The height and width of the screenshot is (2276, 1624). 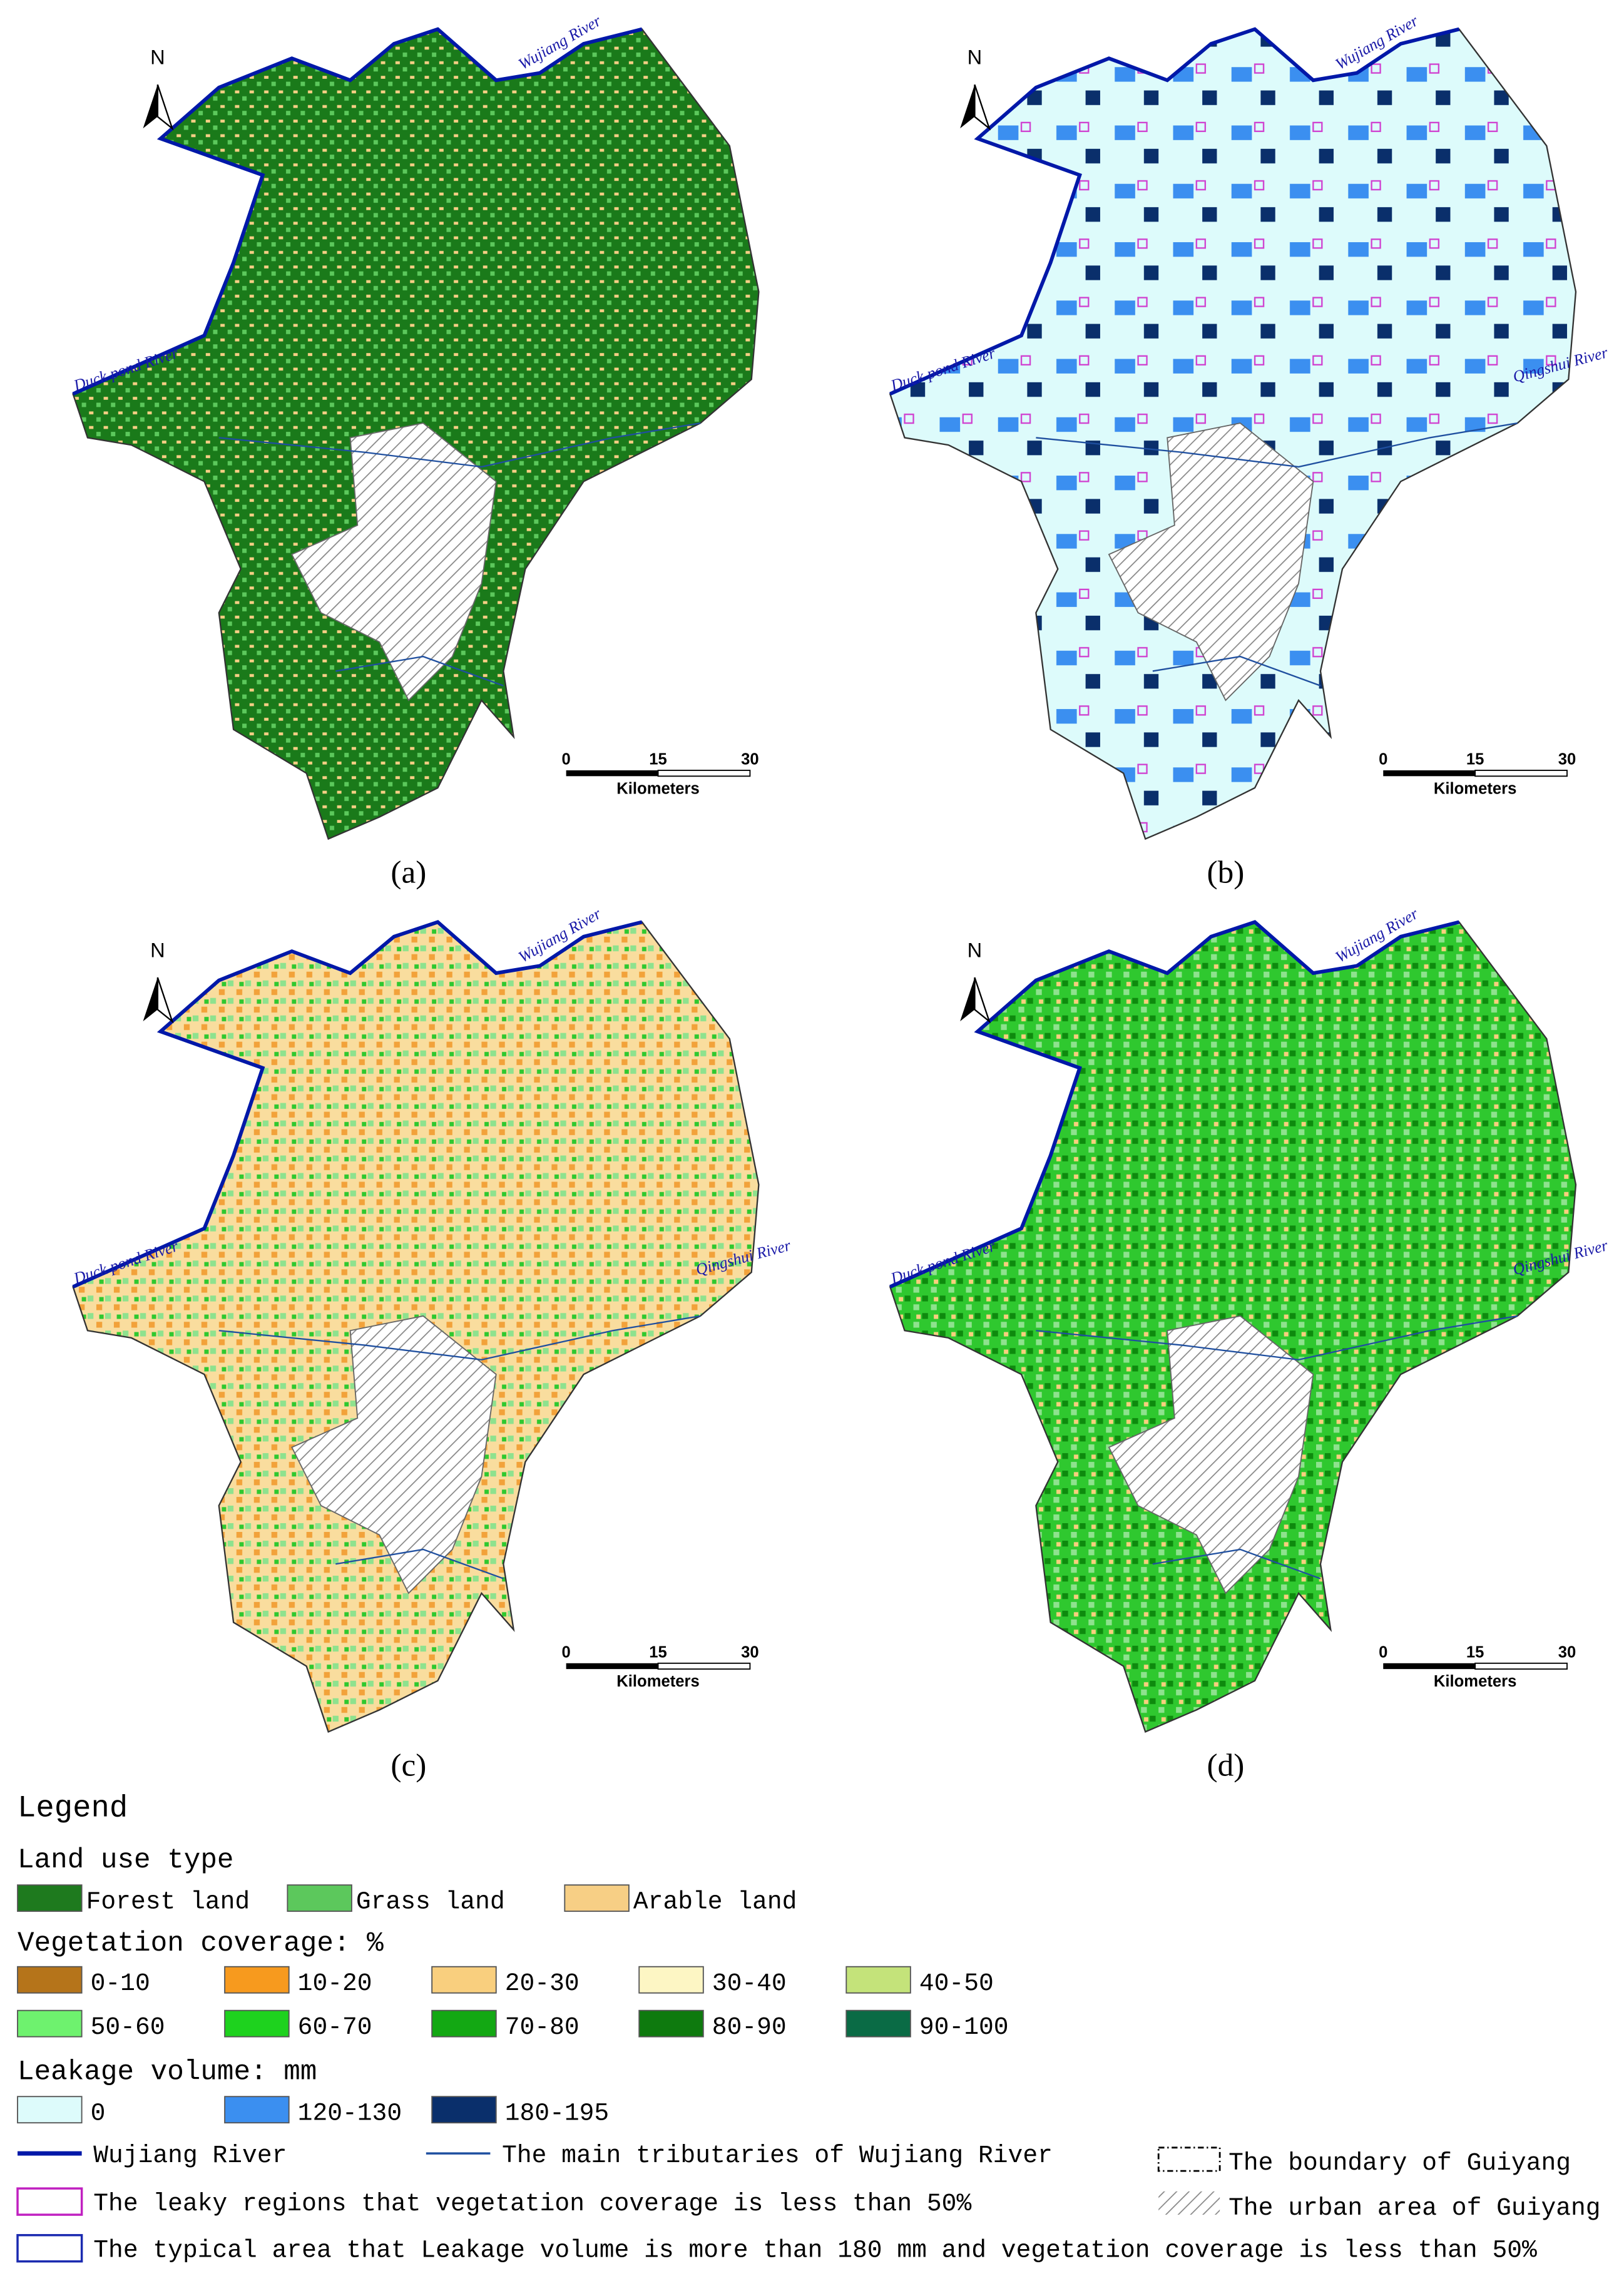 I want to click on legend-text: Vegetation coverage: %, so click(x=201, y=1943).